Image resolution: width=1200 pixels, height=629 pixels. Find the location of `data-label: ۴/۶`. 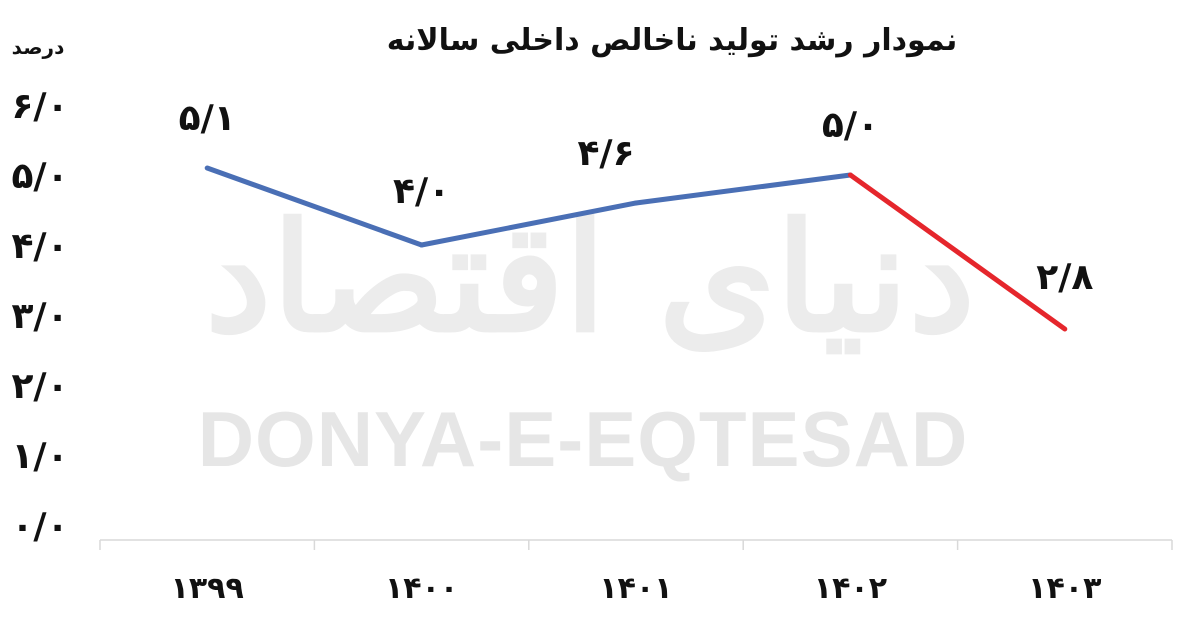

data-label: ۴/۶ is located at coordinates (605, 153).